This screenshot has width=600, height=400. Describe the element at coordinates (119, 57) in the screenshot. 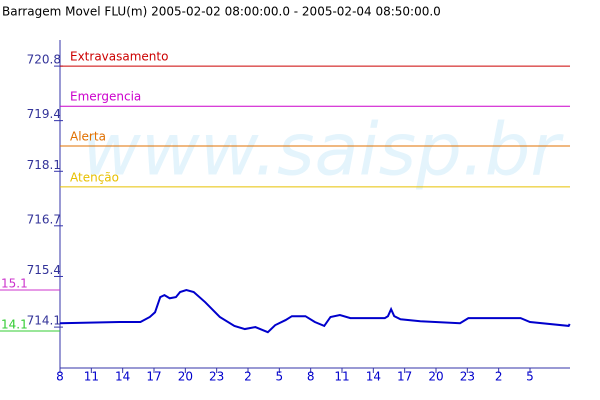

I see `threshold-label: Extravasamento` at that location.